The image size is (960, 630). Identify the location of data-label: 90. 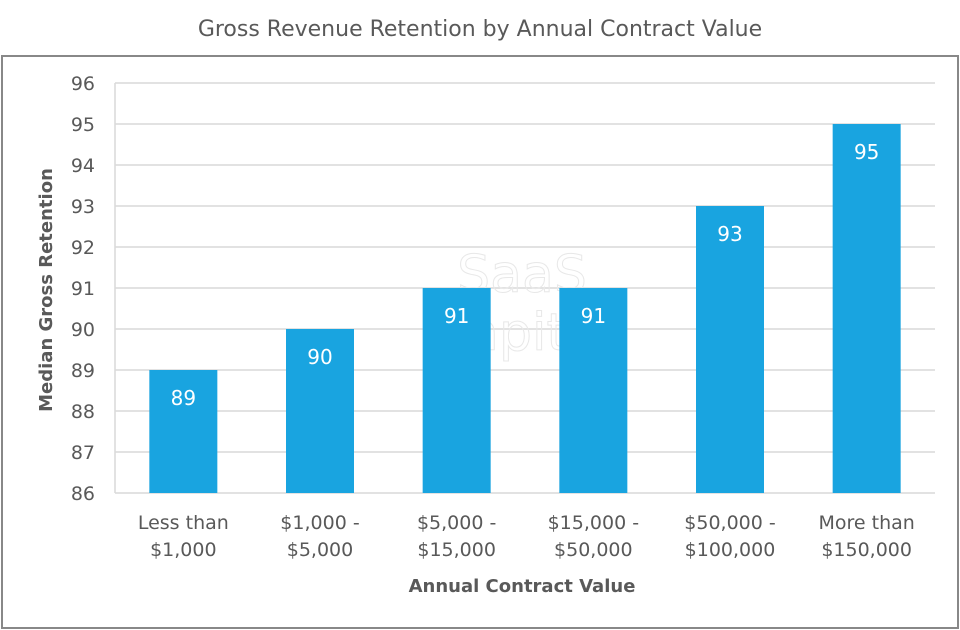
(319, 357).